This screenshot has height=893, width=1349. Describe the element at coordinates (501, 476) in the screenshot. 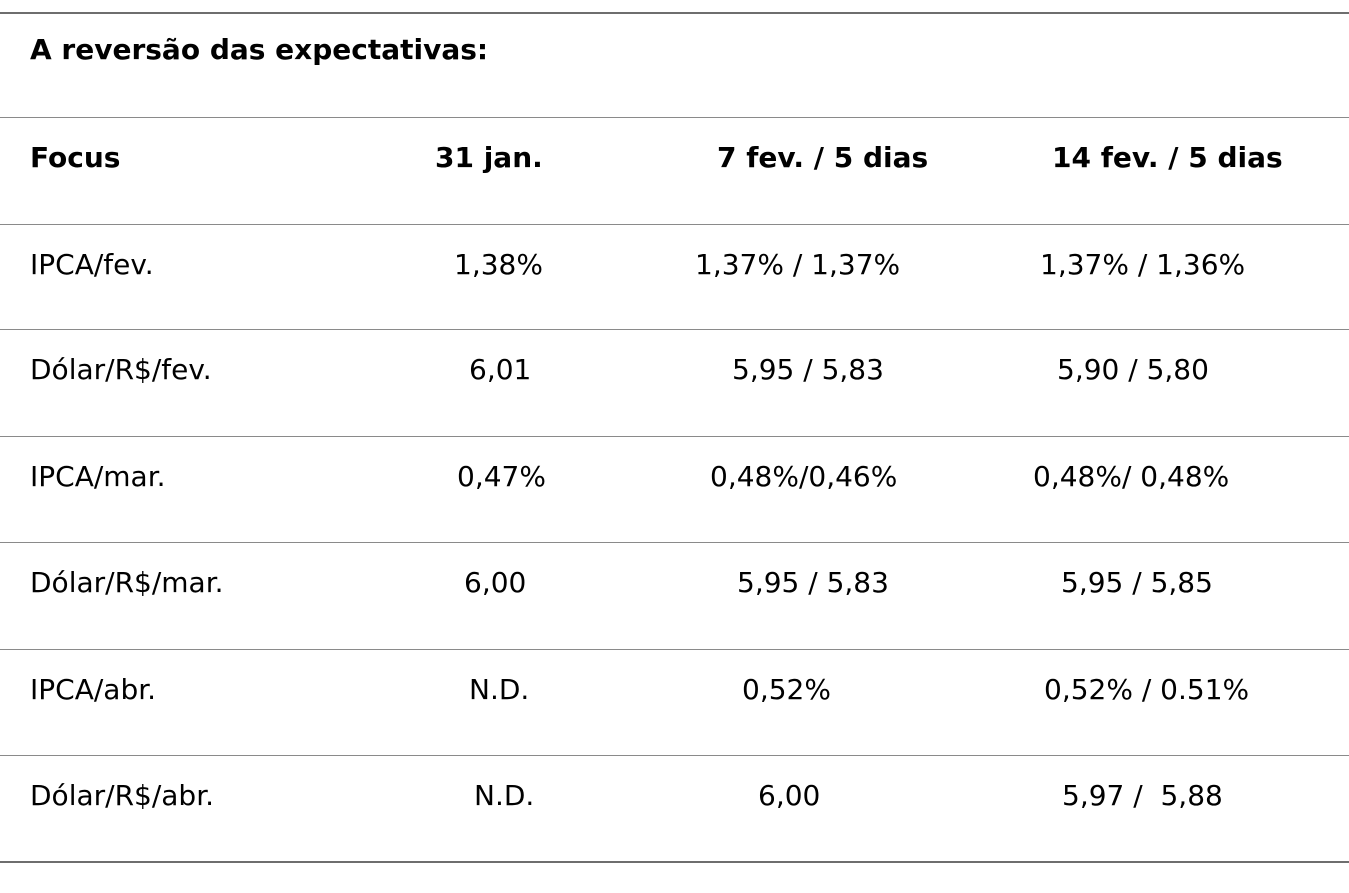

I see `cell-31-jan: 0,47%` at that location.